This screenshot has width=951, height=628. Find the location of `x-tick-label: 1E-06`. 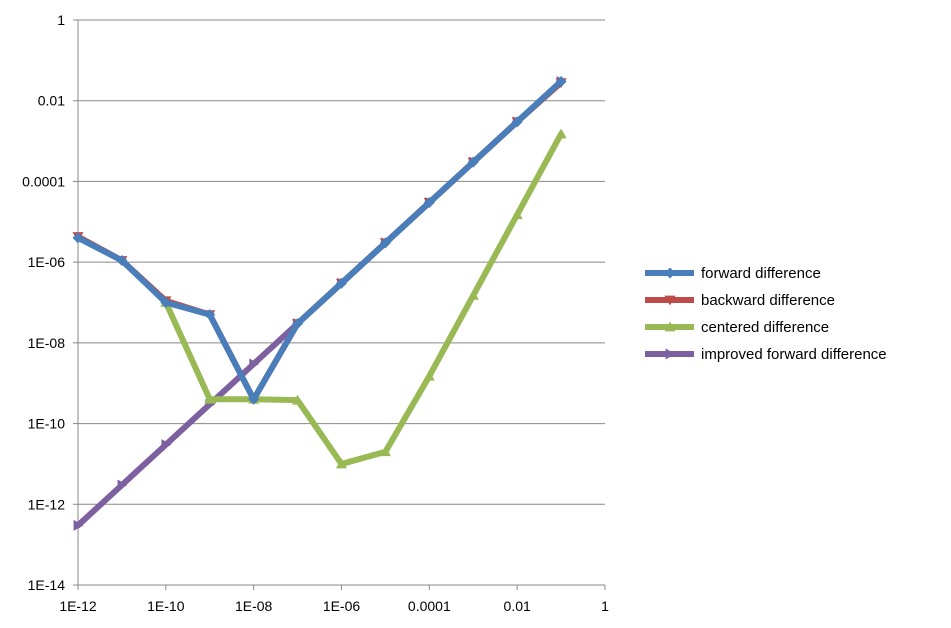

x-tick-label: 1E-06 is located at coordinates (342, 606).